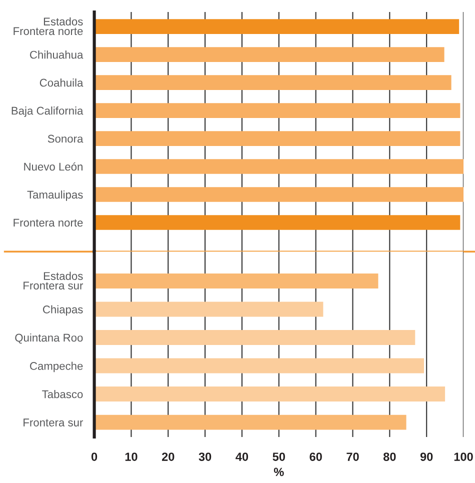 The height and width of the screenshot is (483, 475). Describe the element at coordinates (53, 166) in the screenshot. I see `y-tick-label: Nuevo León` at that location.